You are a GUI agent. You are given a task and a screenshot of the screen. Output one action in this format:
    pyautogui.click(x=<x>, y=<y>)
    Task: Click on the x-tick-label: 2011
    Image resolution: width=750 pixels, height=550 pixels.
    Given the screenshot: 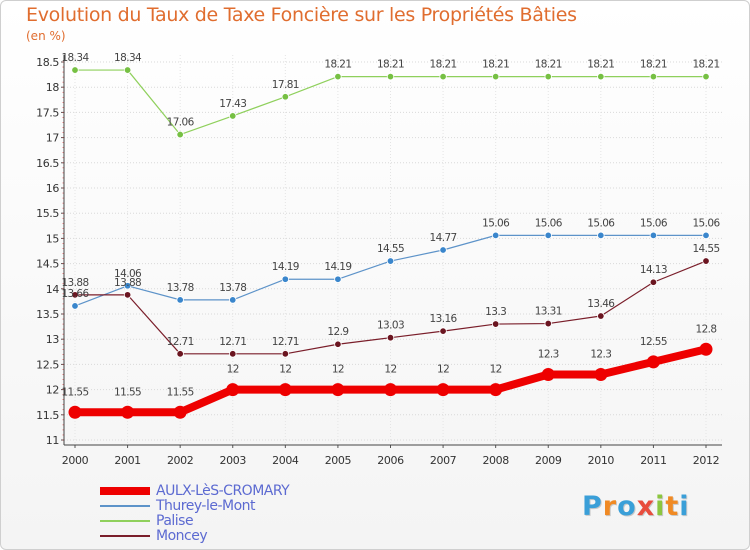 What is the action you would take?
    pyautogui.click(x=653, y=460)
    